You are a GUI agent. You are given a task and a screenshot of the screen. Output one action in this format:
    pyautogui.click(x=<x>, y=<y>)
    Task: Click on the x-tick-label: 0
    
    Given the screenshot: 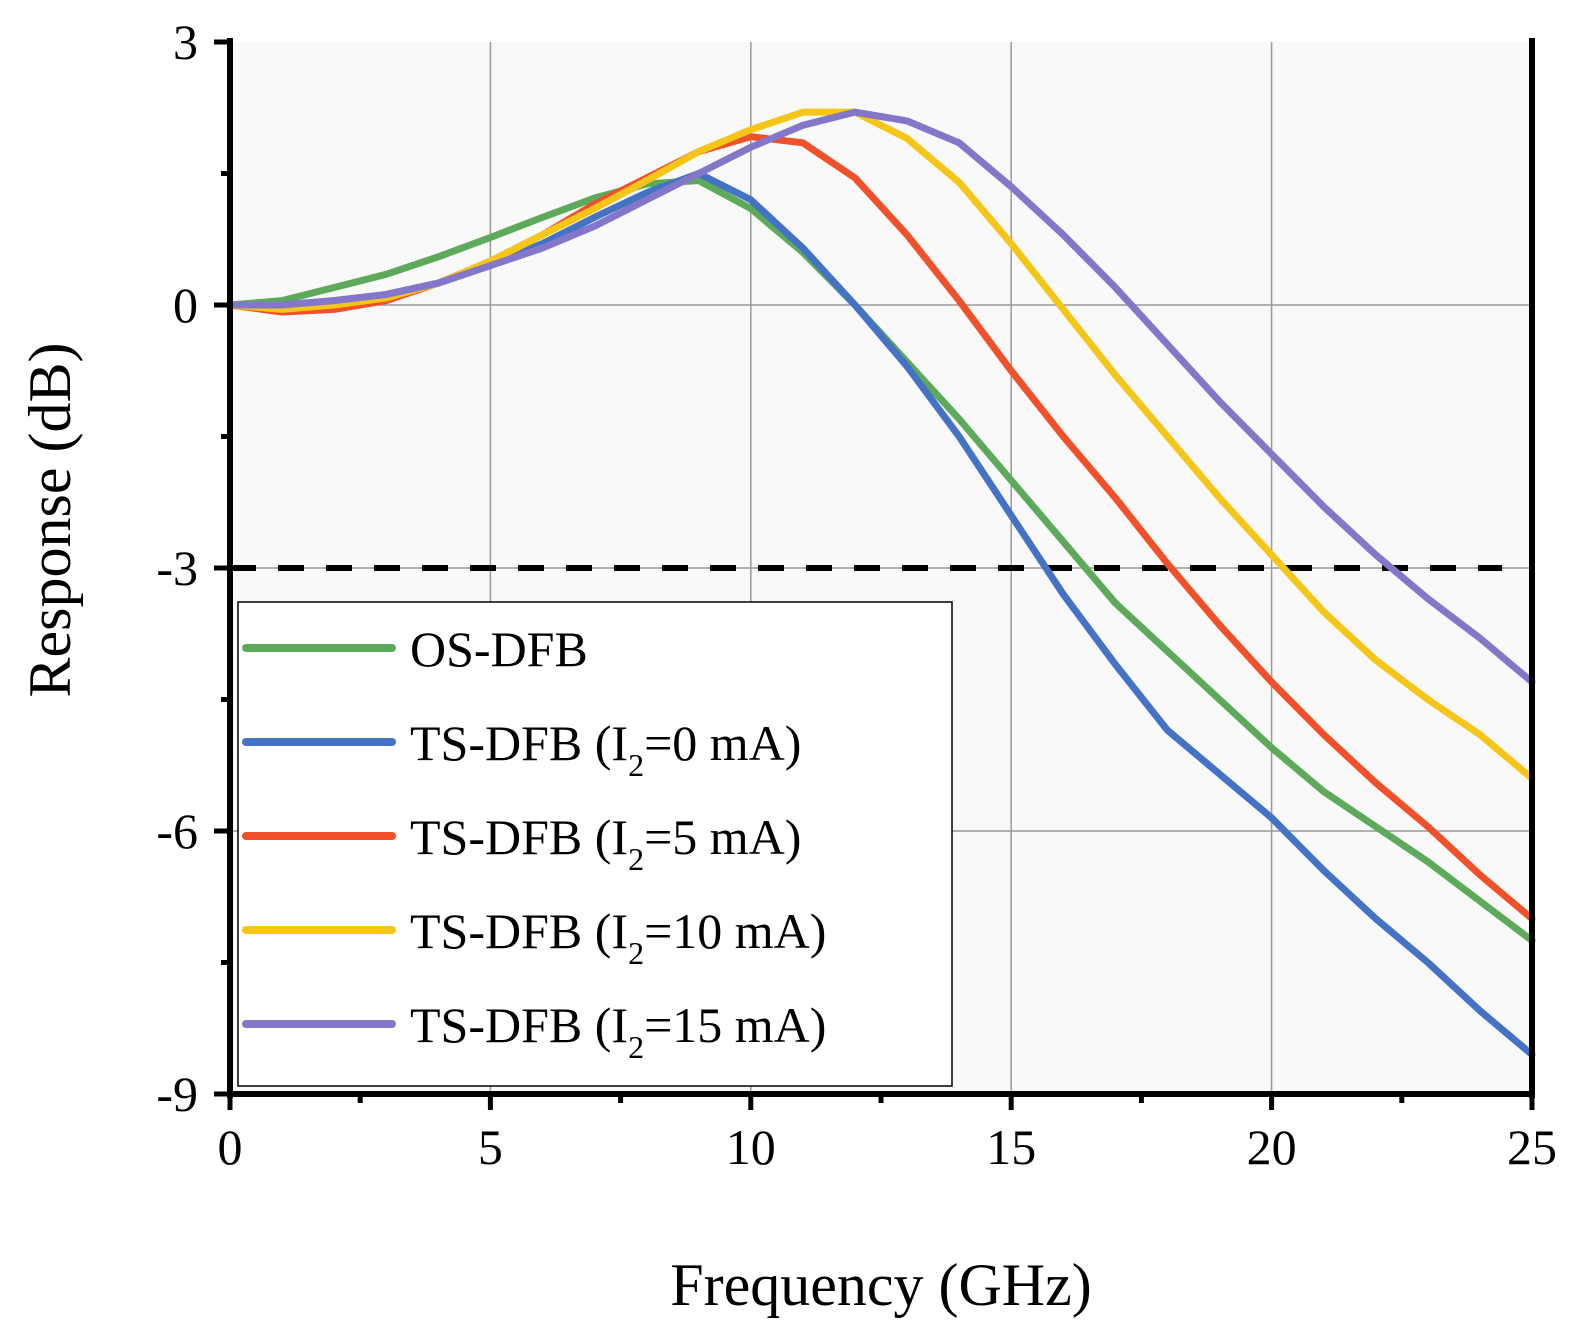 What is the action you would take?
    pyautogui.click(x=230, y=1147)
    